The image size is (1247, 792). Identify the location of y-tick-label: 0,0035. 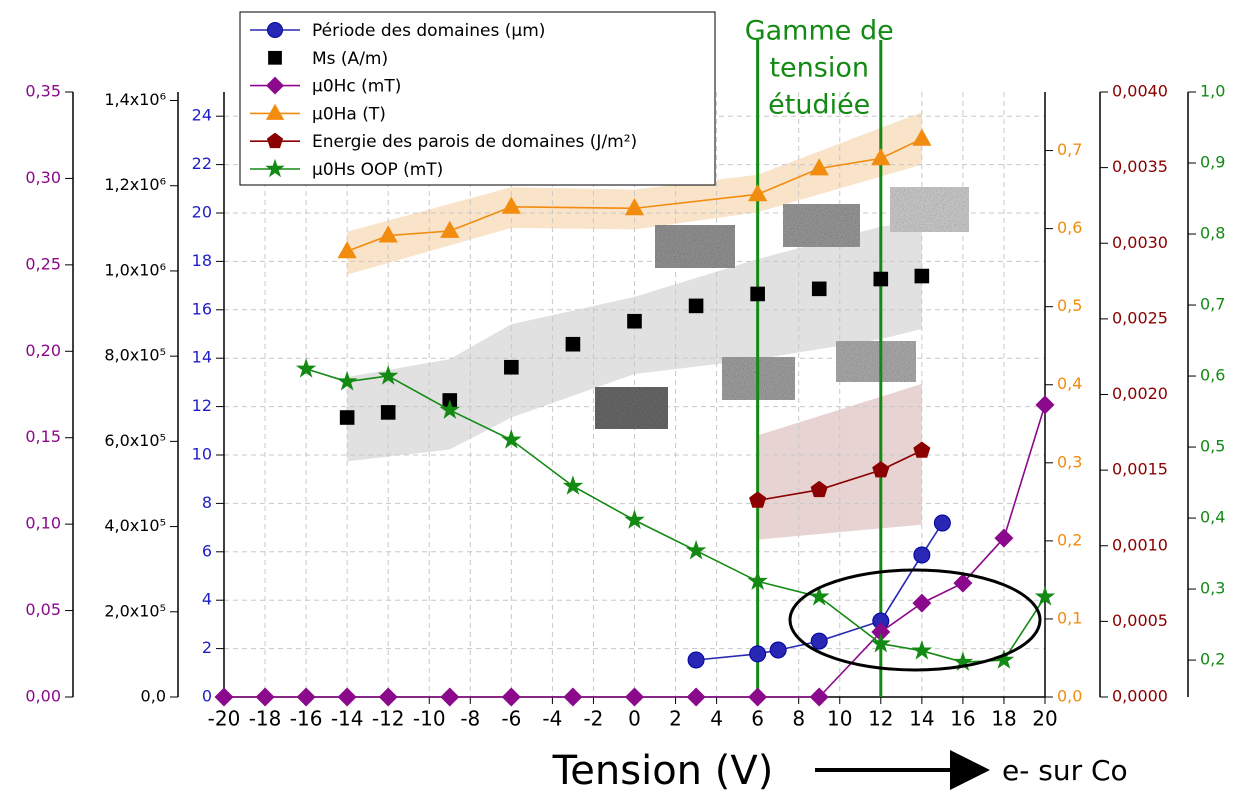
(1140, 166).